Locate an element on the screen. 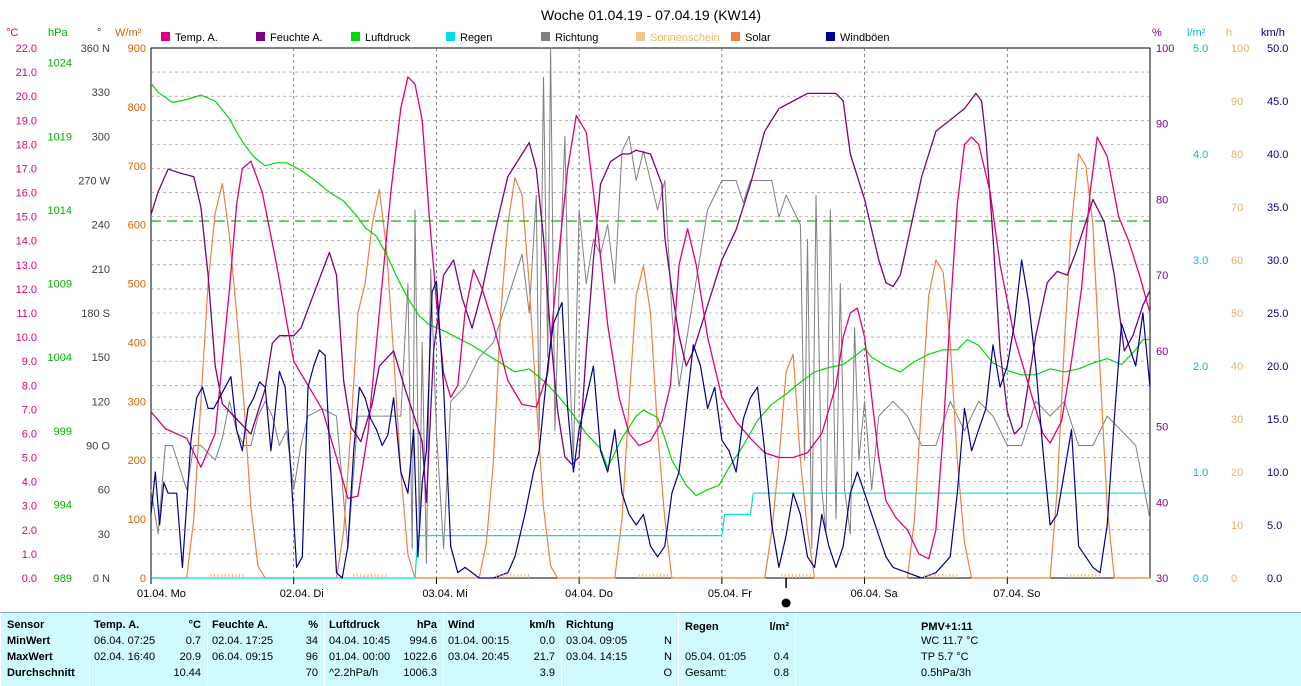  dewpoint-value: TP 5.7 °C is located at coordinates (945, 657).